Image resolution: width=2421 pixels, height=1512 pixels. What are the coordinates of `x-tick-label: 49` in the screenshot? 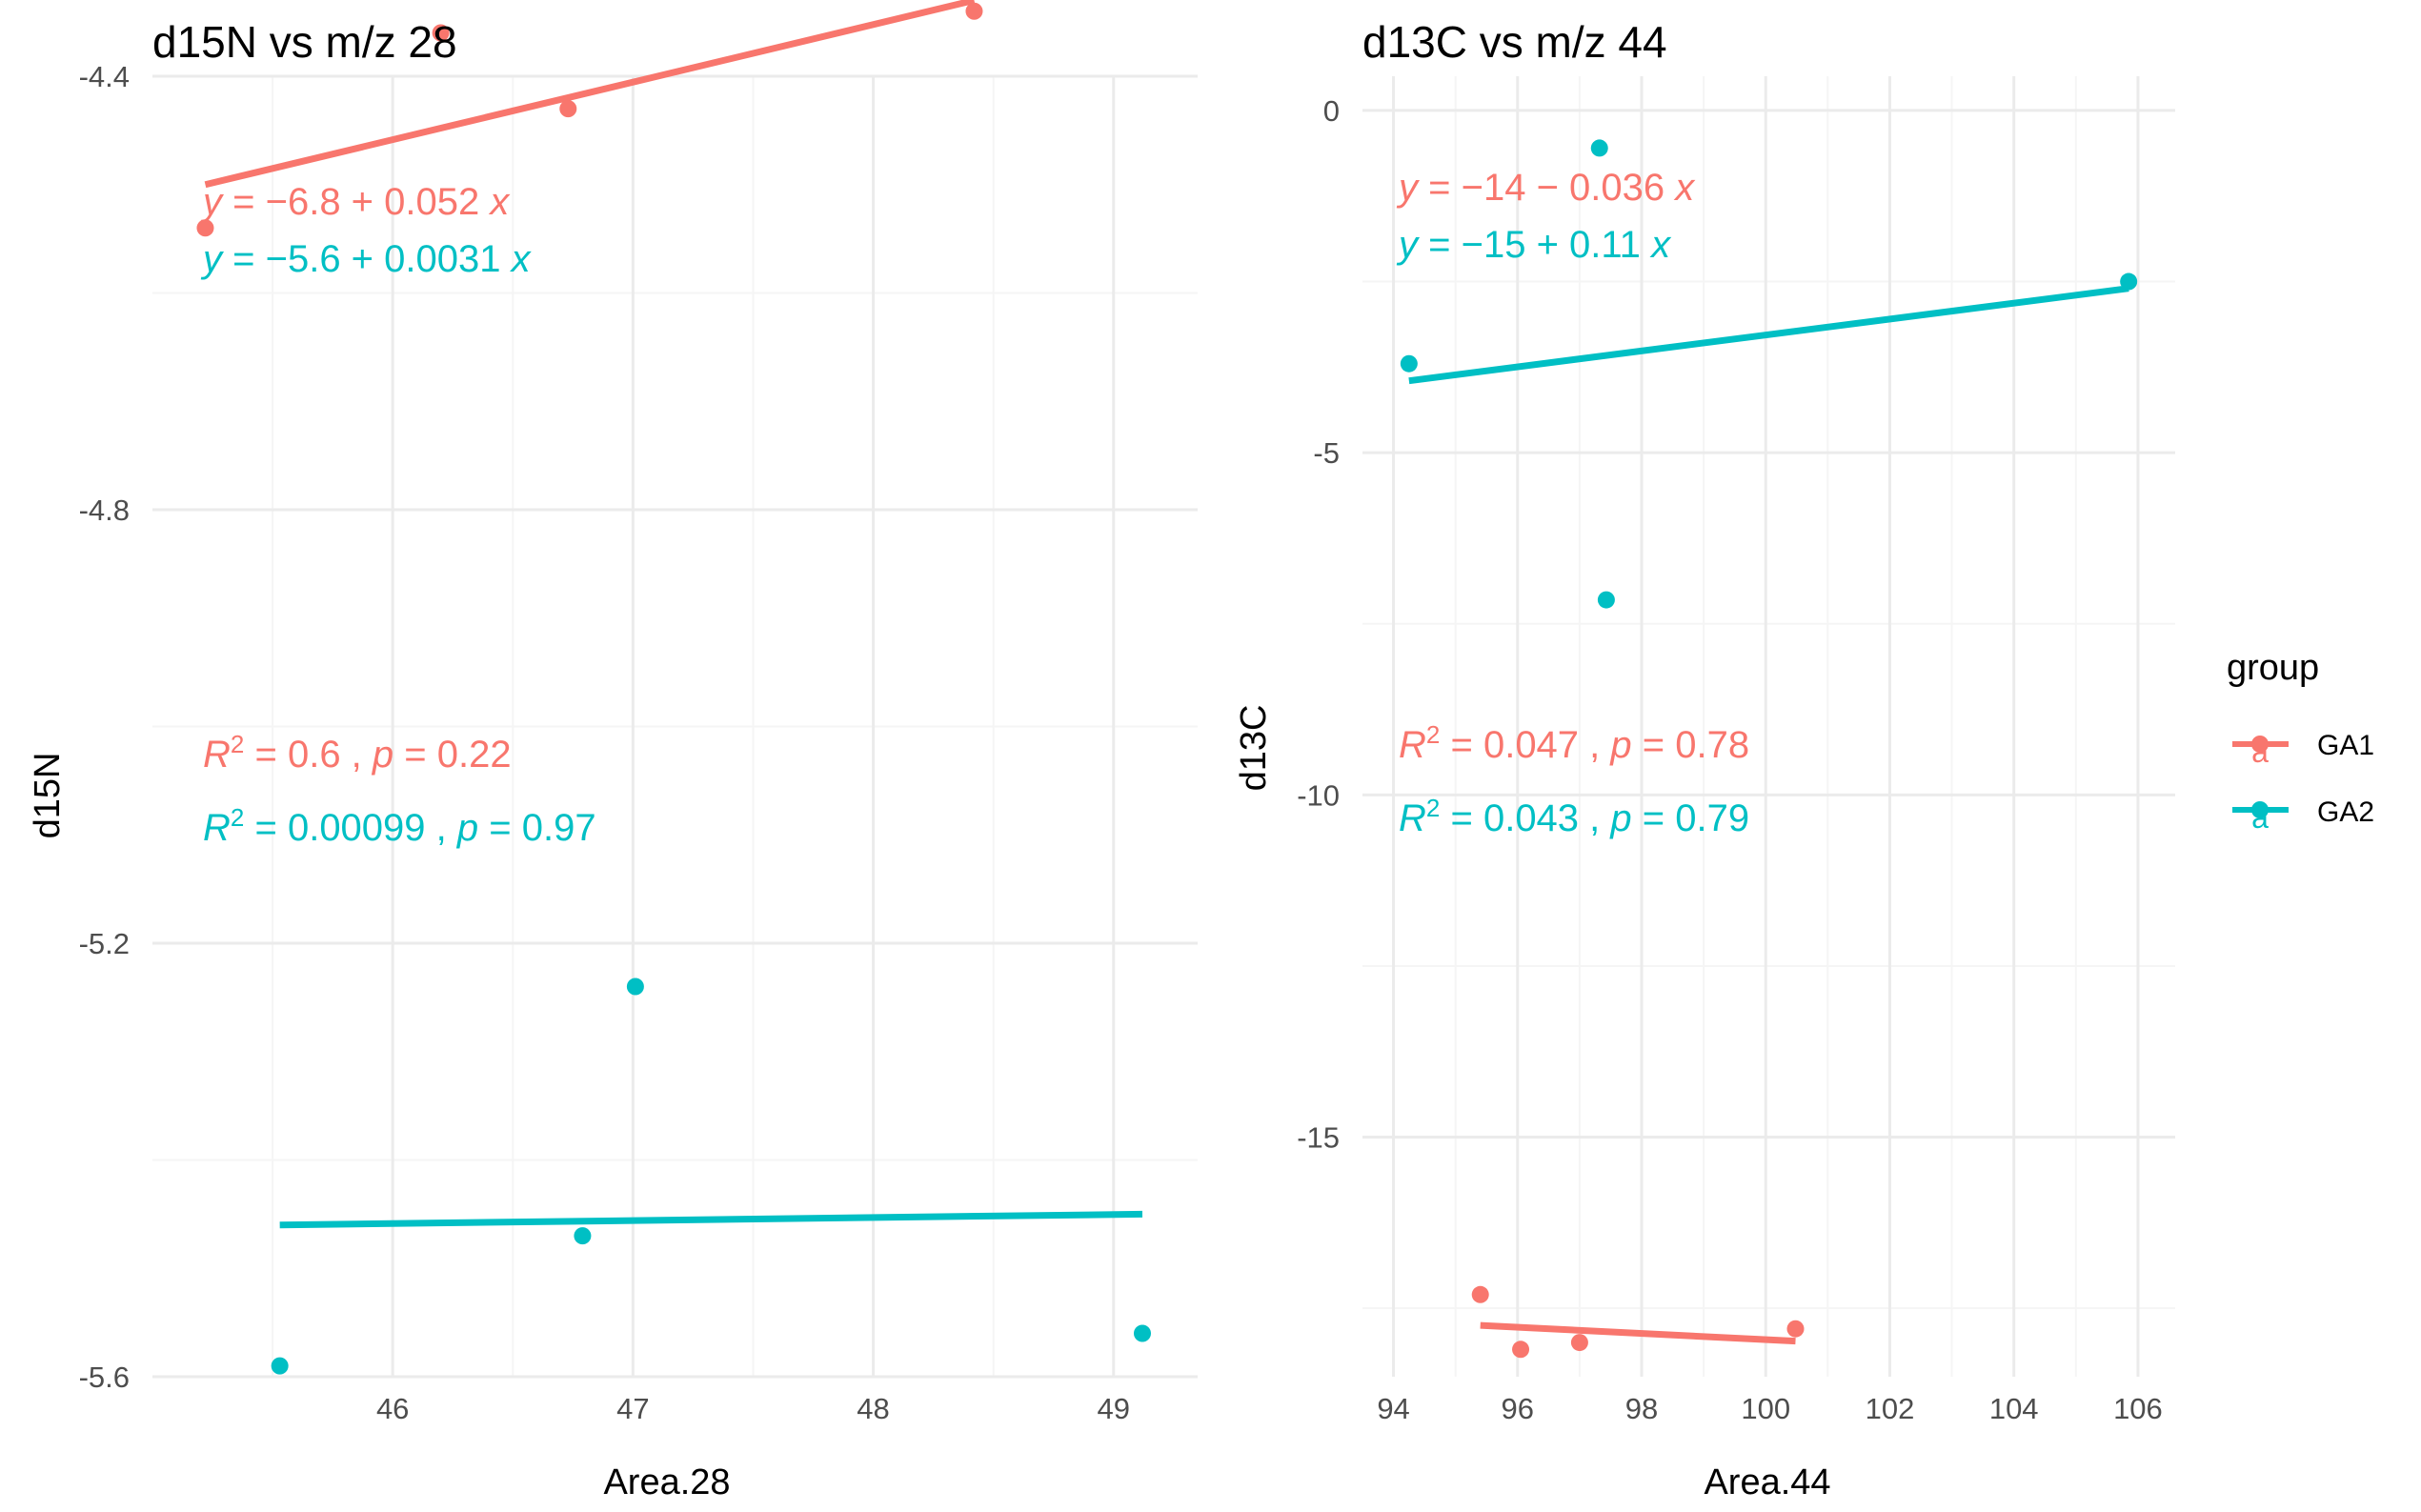 It's located at (1113, 1408).